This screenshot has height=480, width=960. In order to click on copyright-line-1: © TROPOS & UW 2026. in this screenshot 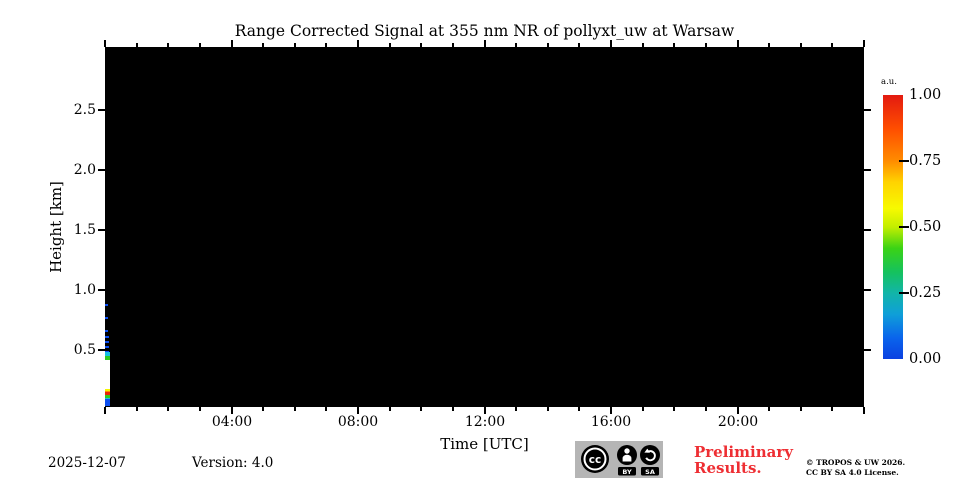, I will do `click(856, 462)`.